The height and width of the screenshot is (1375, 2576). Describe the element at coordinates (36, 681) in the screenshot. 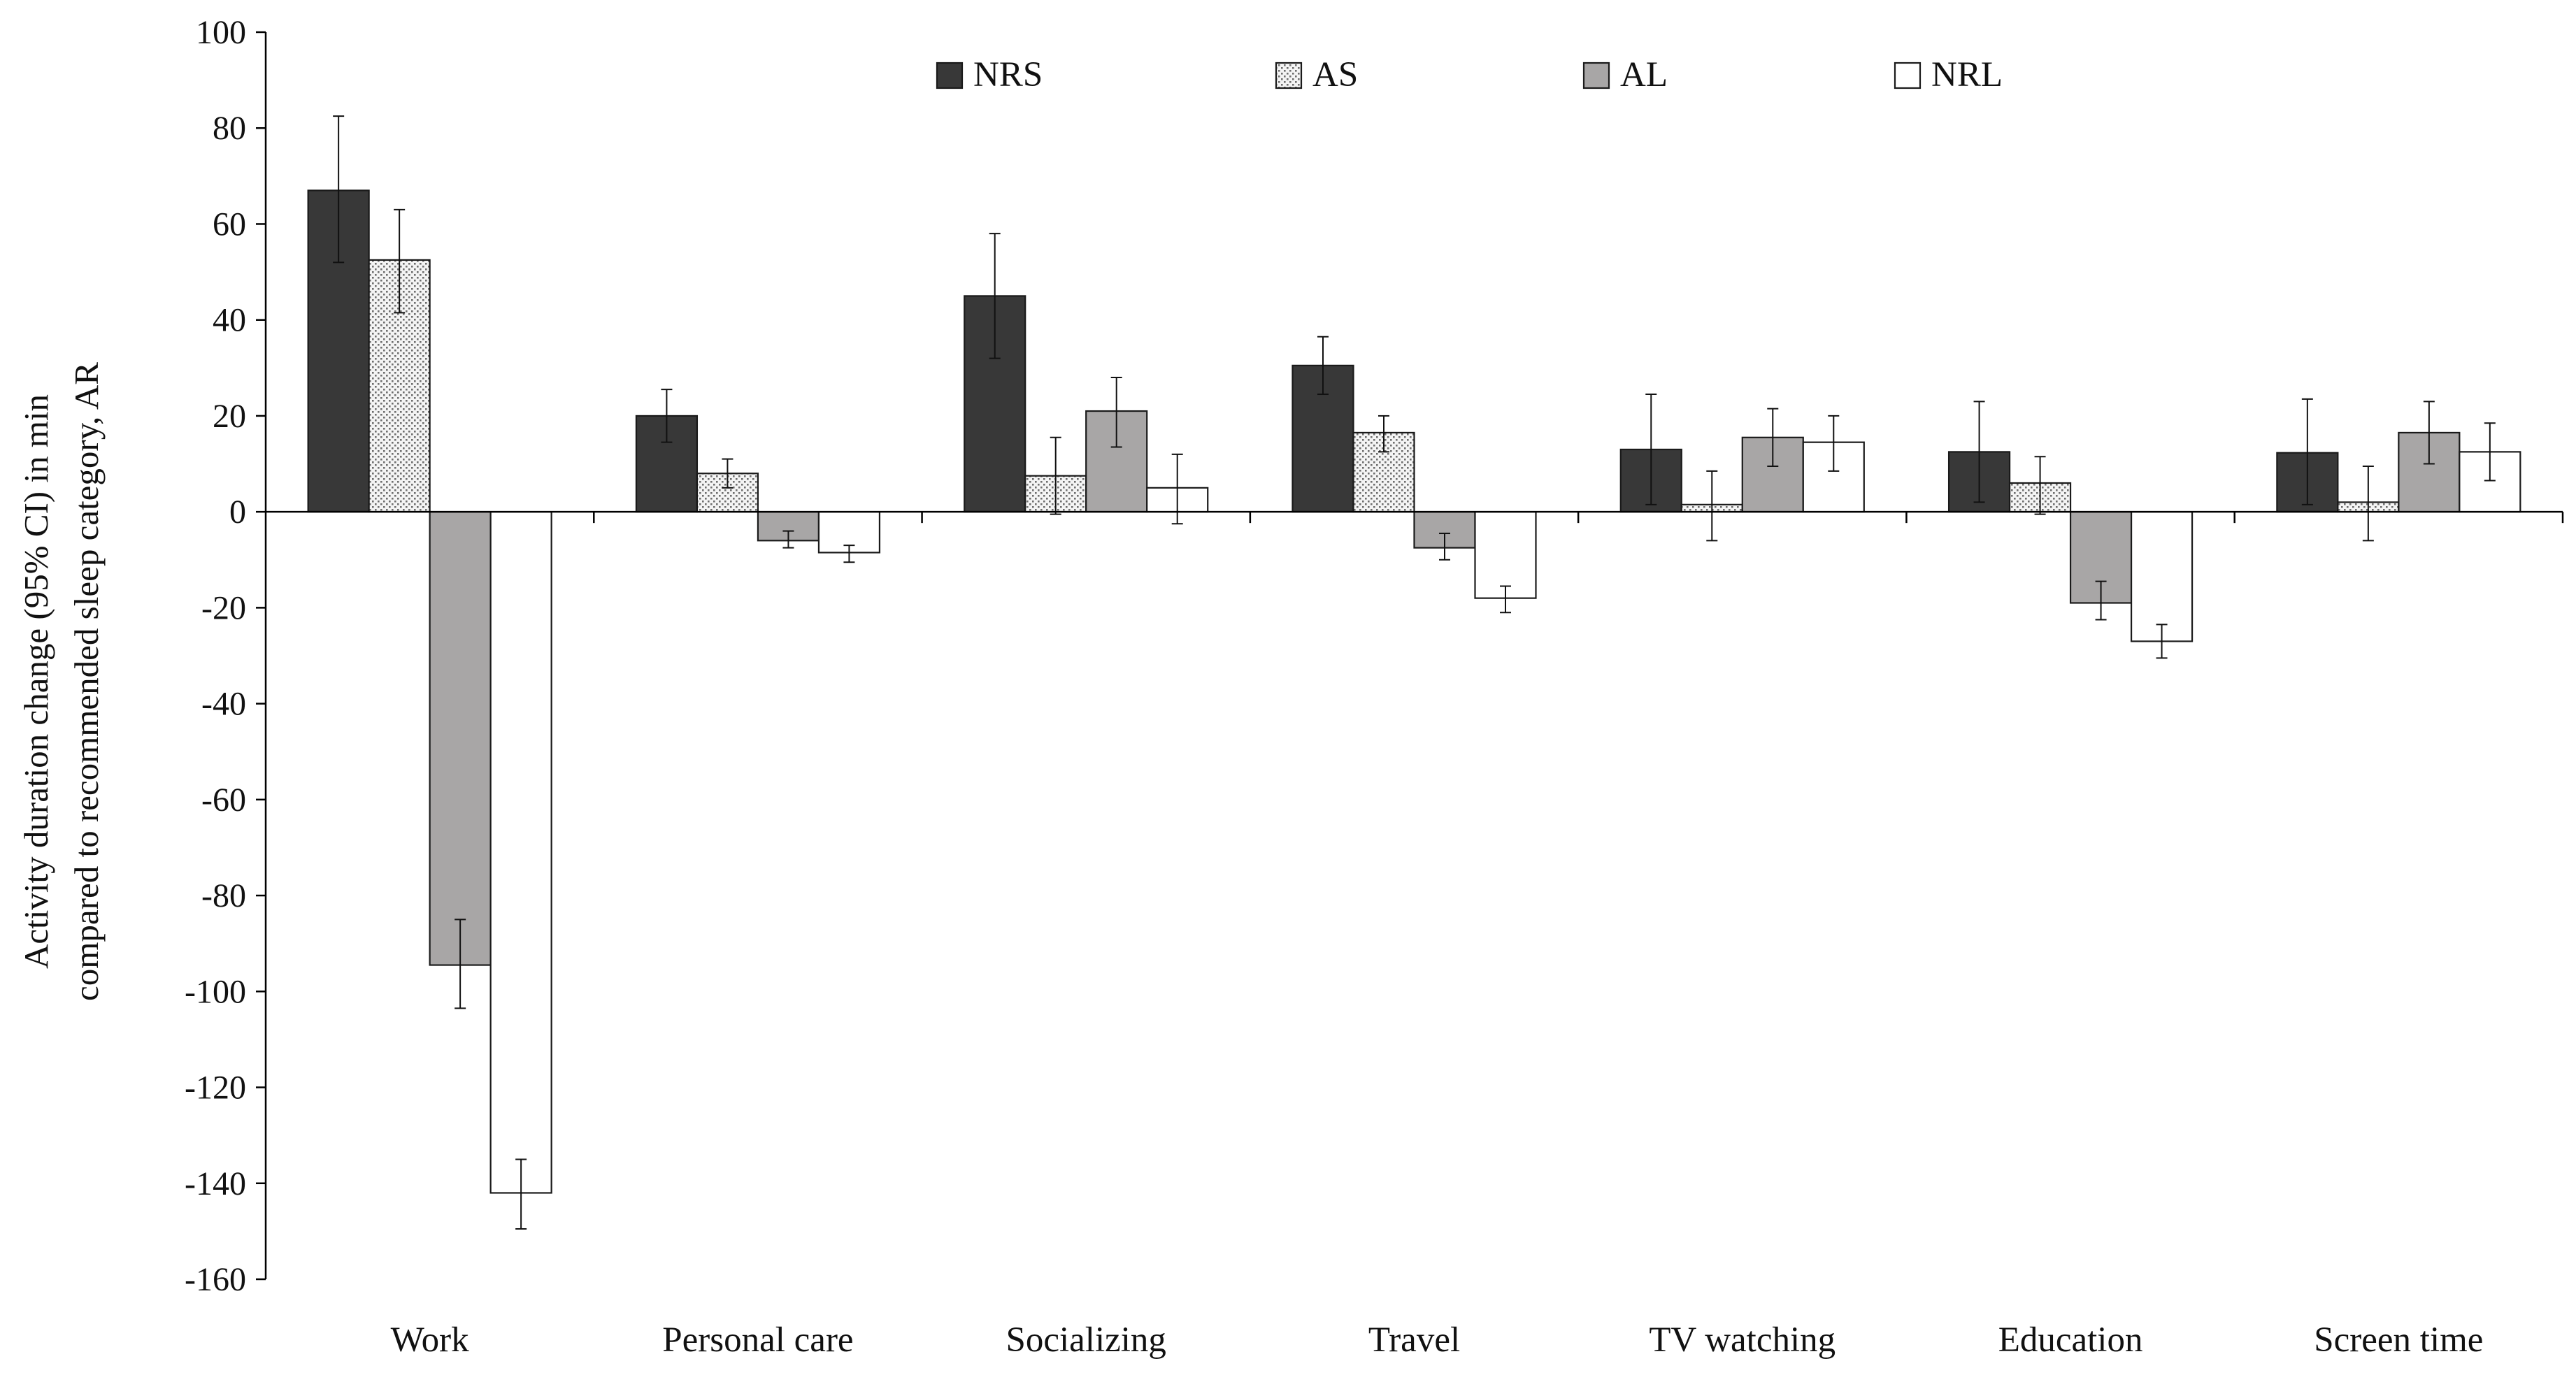

I see `y-axis-label-line-1: Activity duration change (95% CI) in min` at that location.